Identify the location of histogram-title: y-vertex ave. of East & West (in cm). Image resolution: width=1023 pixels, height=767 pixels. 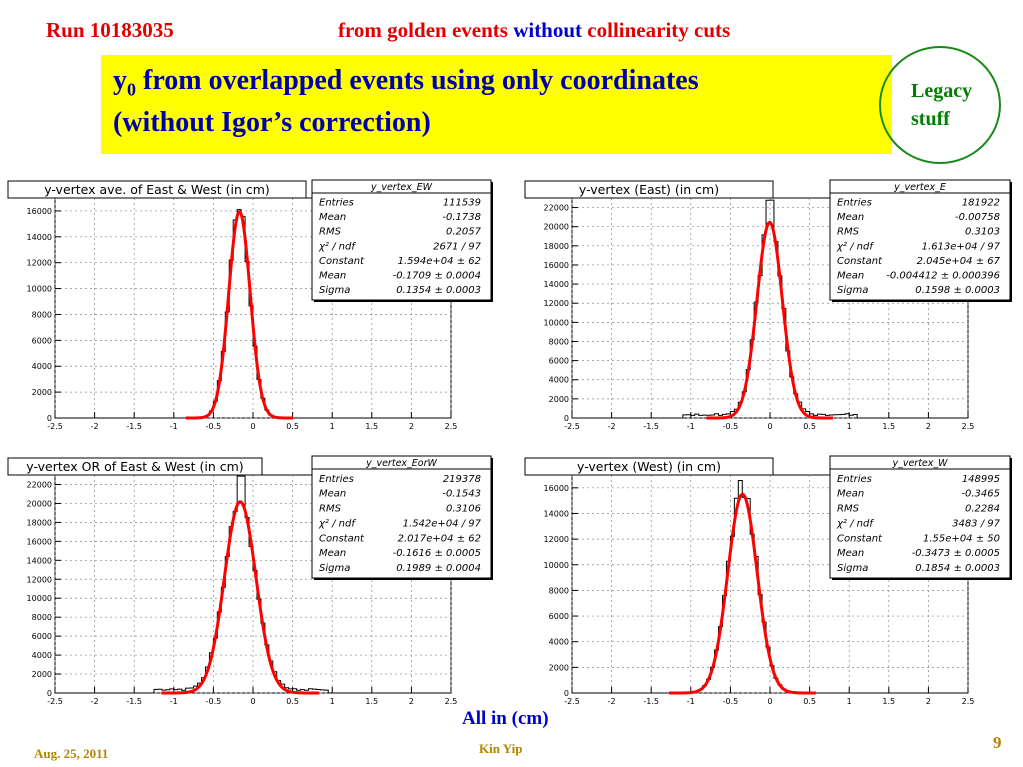
(157, 189).